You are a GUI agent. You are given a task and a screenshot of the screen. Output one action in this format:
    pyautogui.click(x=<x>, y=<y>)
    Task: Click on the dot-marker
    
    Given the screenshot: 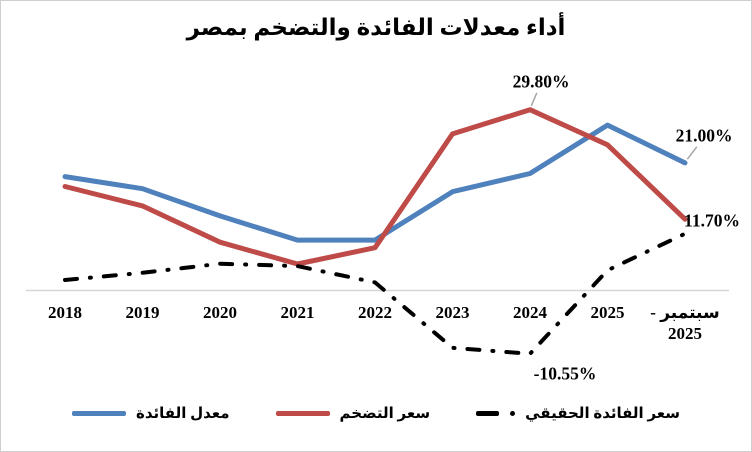 What is the action you would take?
    pyautogui.click(x=513, y=413)
    